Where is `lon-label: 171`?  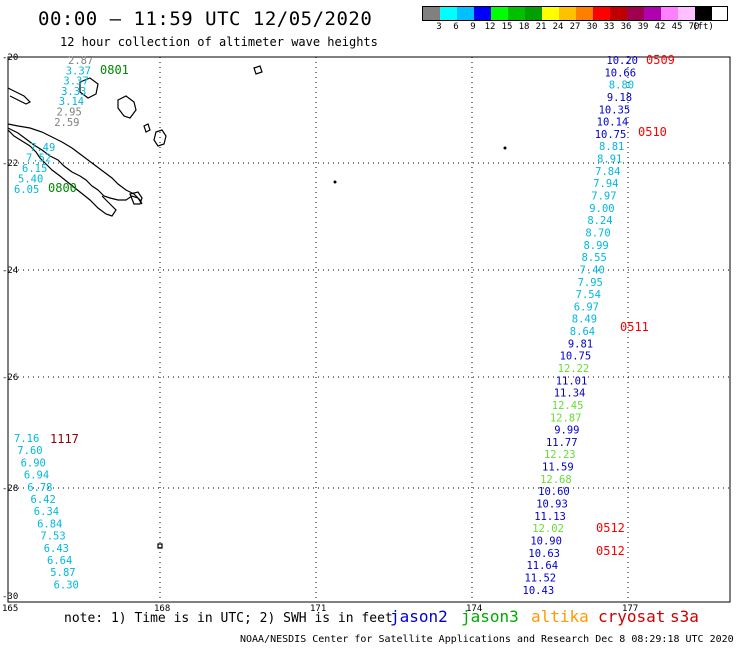 lon-label: 171 is located at coordinates (318, 609).